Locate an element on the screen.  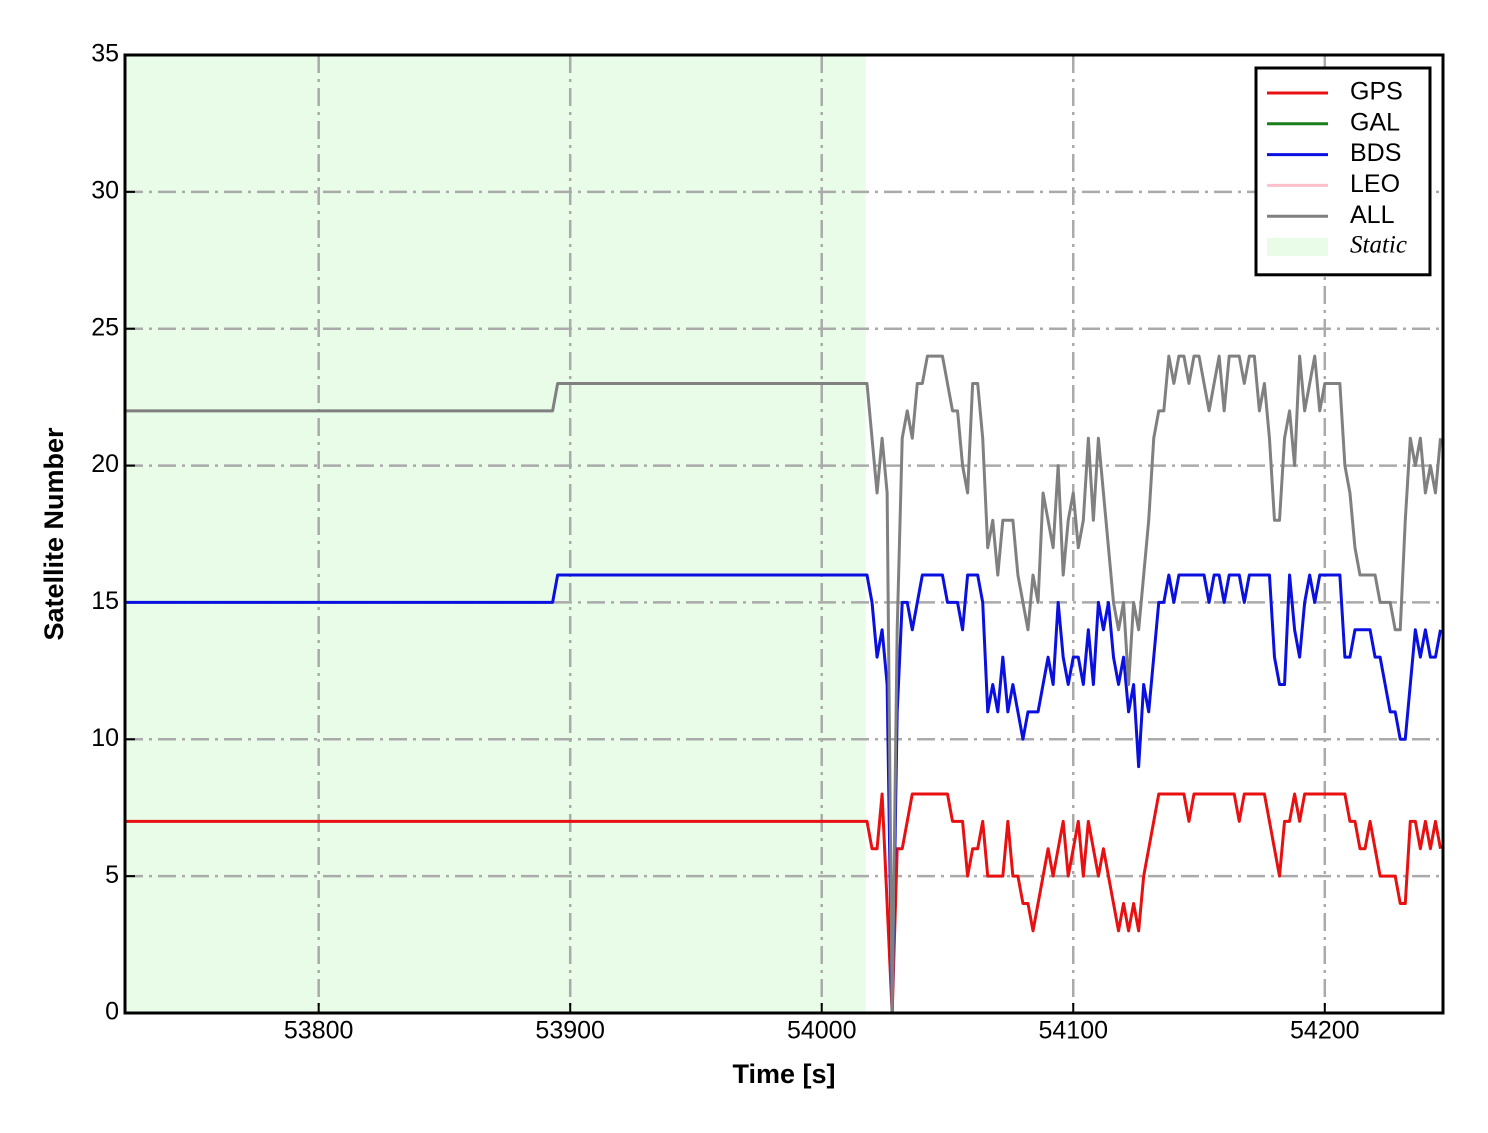
x-tick-label: 54100 is located at coordinates (1073, 1031).